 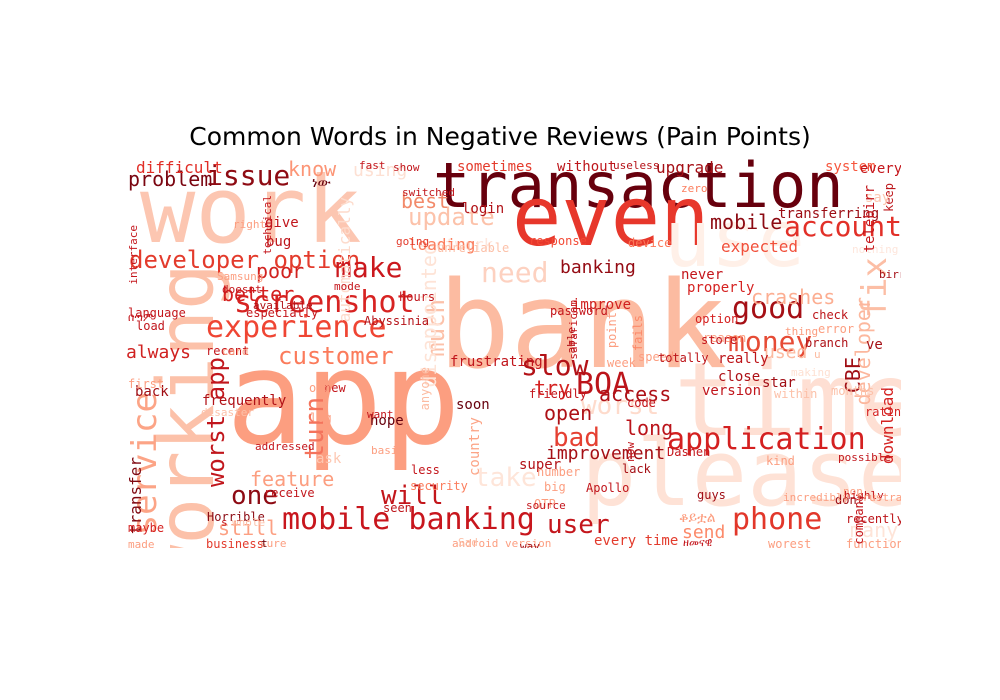 What do you see at coordinates (387, 421) in the screenshot?
I see `word-85: hope` at bounding box center [387, 421].